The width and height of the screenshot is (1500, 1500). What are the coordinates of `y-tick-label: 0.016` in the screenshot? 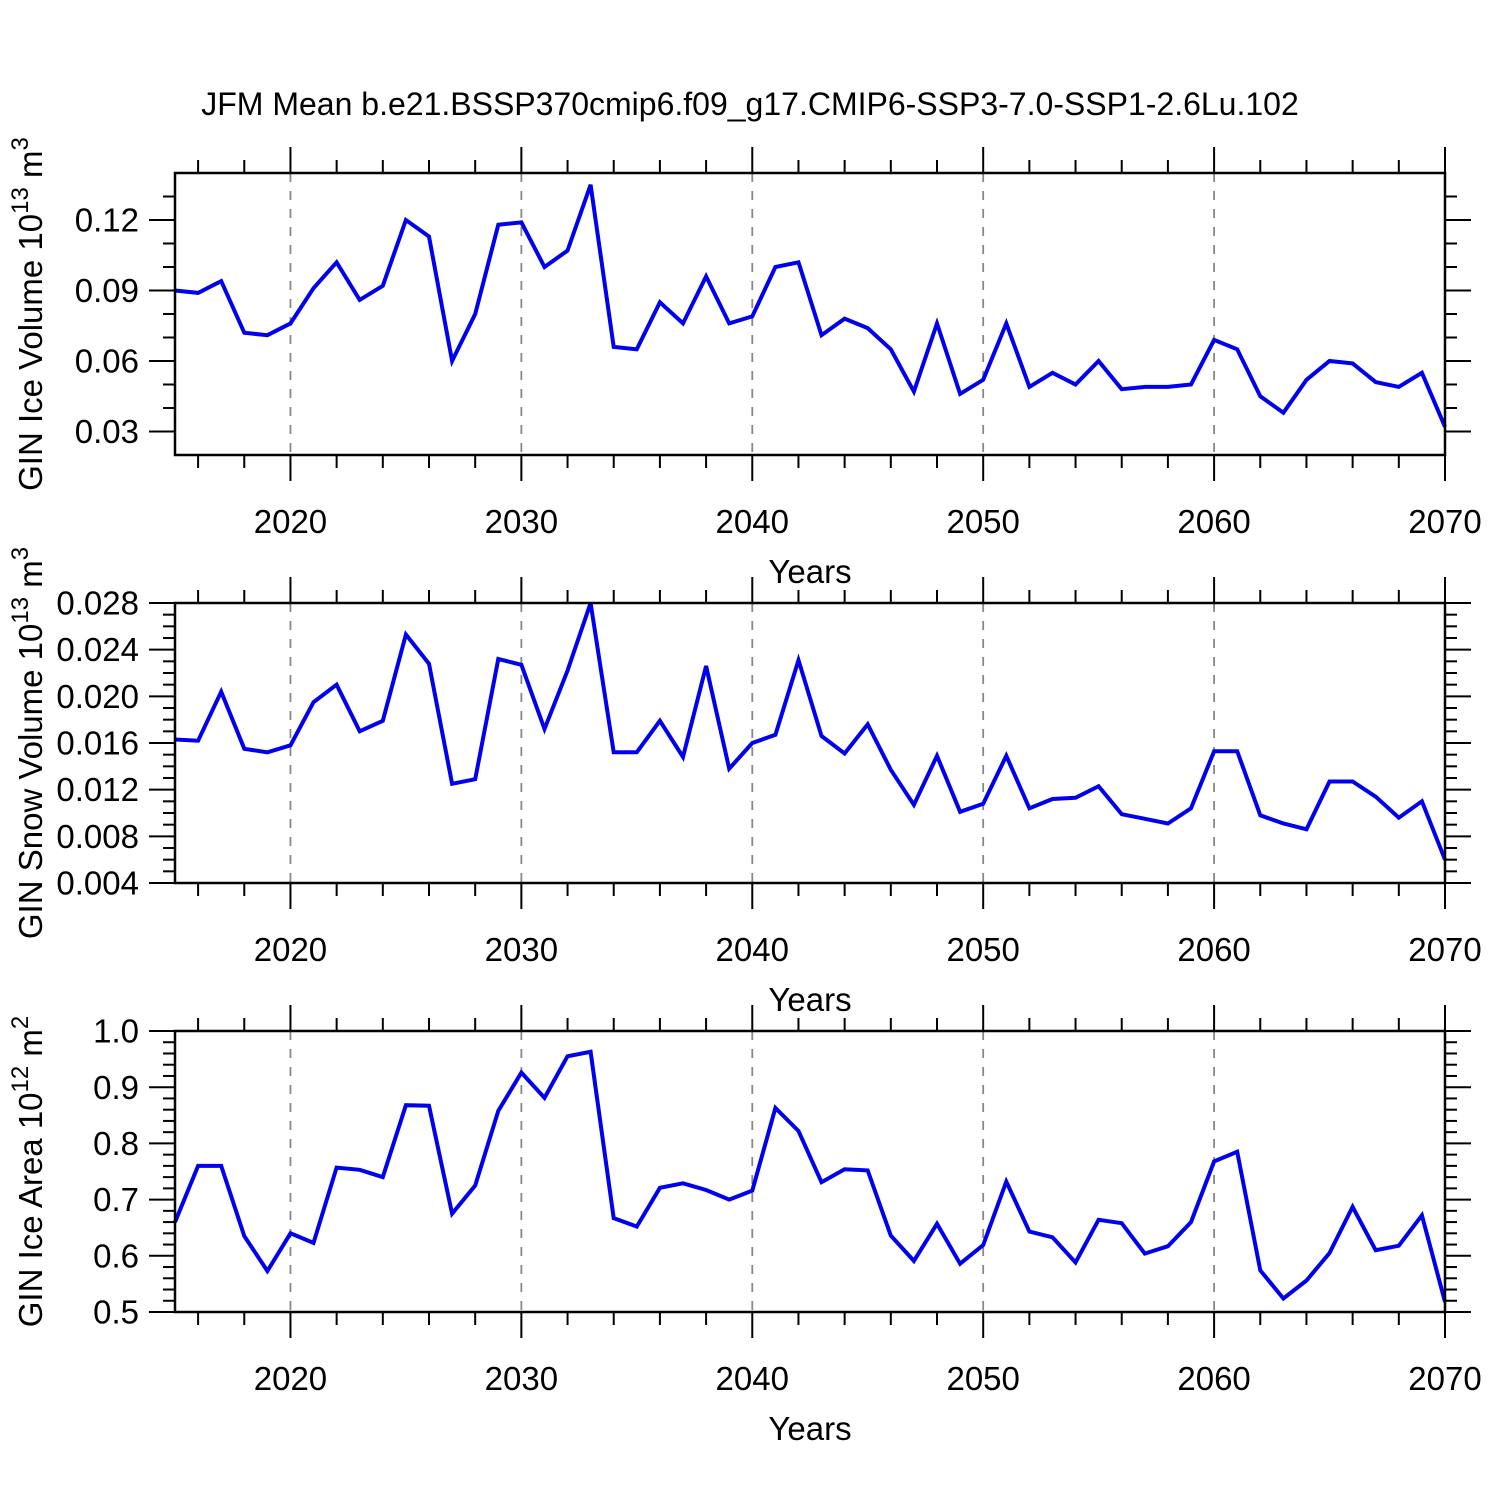 It's located at (97, 743).